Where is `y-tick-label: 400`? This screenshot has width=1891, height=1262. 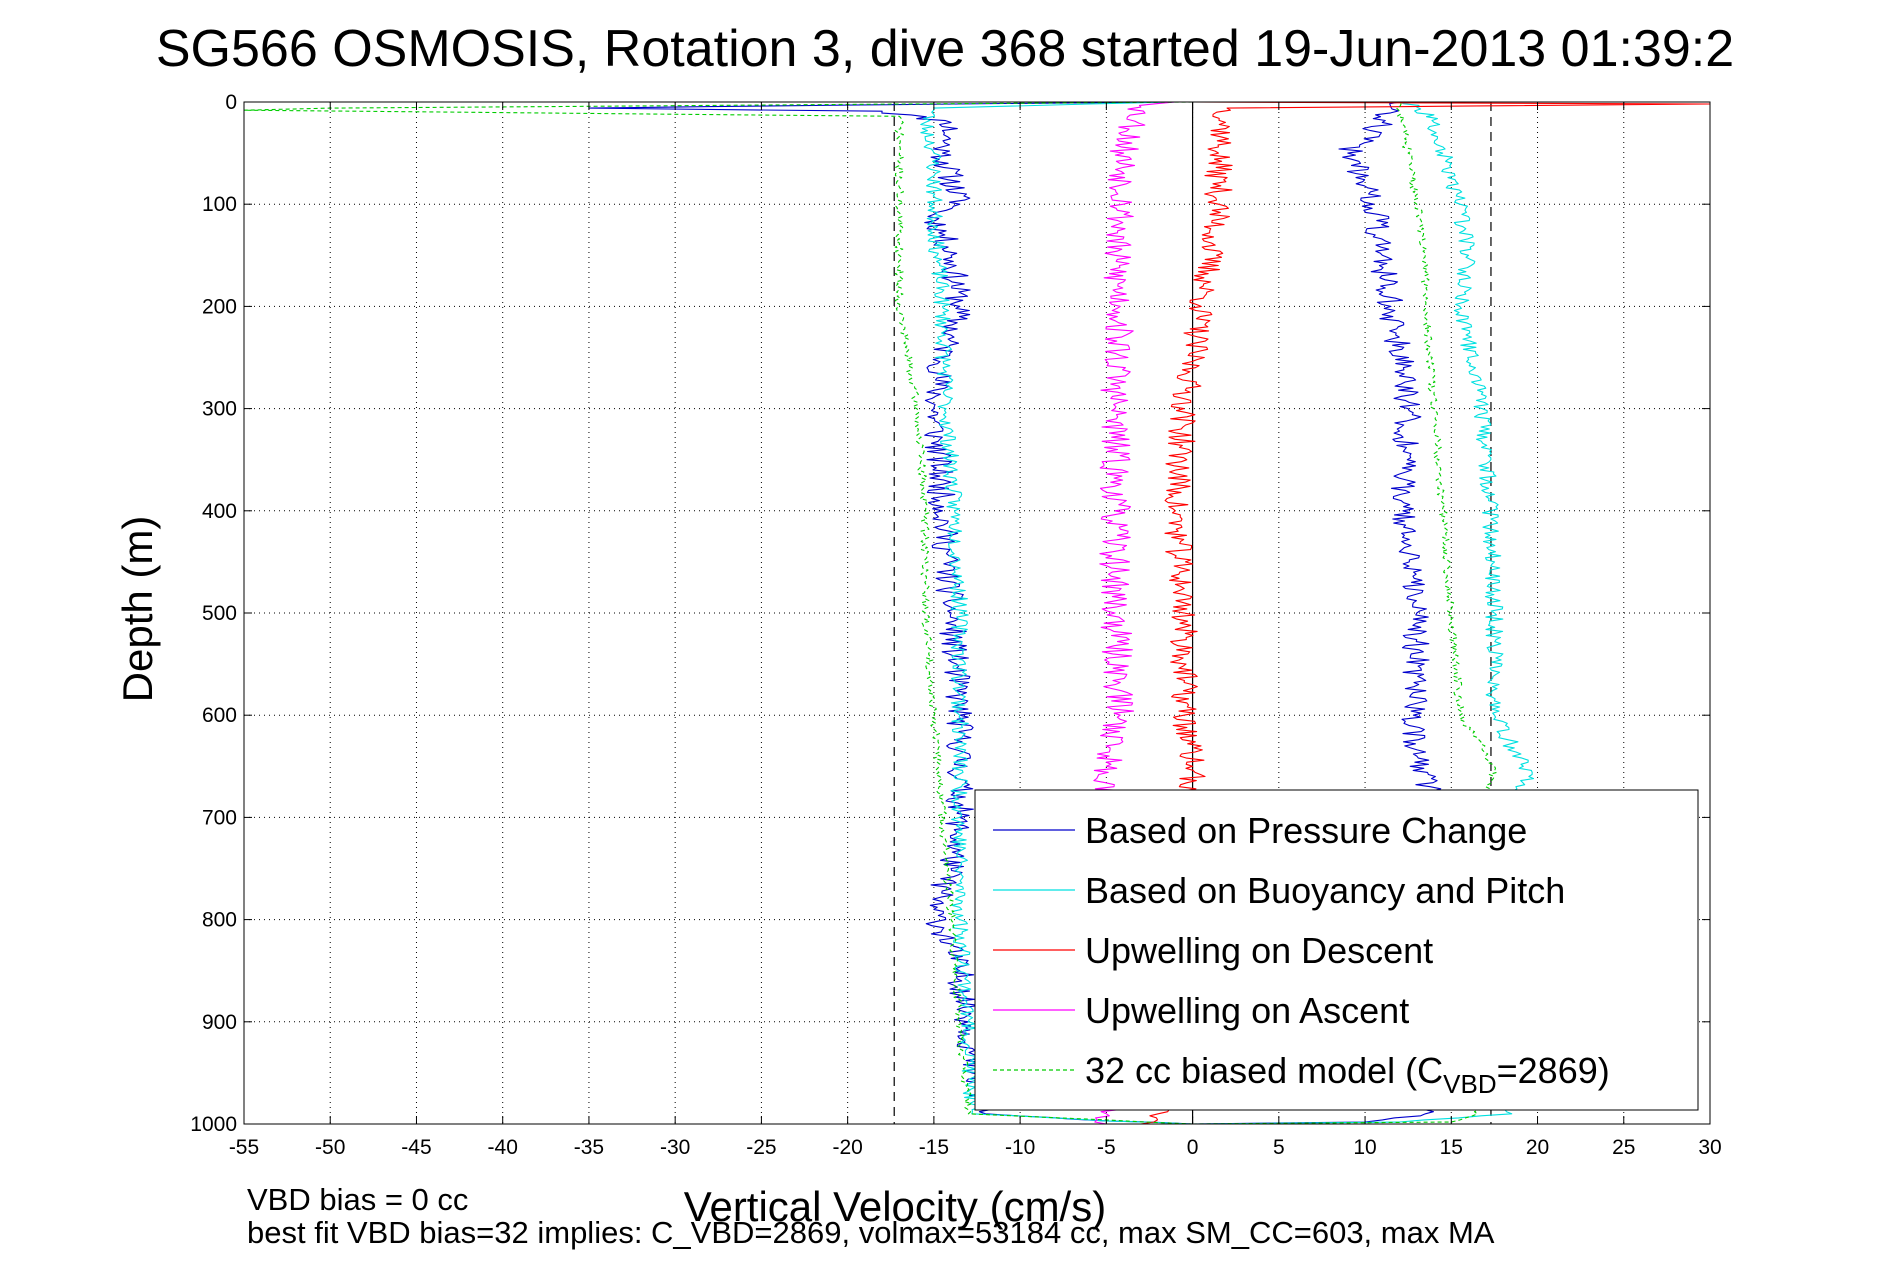 y-tick-label: 400 is located at coordinates (219, 511).